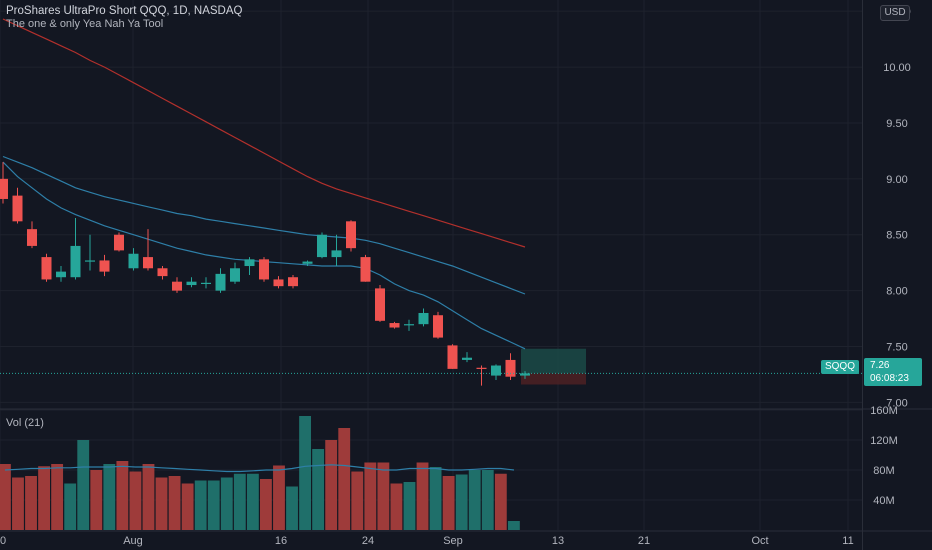 The image size is (932, 550). Describe the element at coordinates (889, 378) in the screenshot. I see `bar-countdown: 06:08:23` at that location.